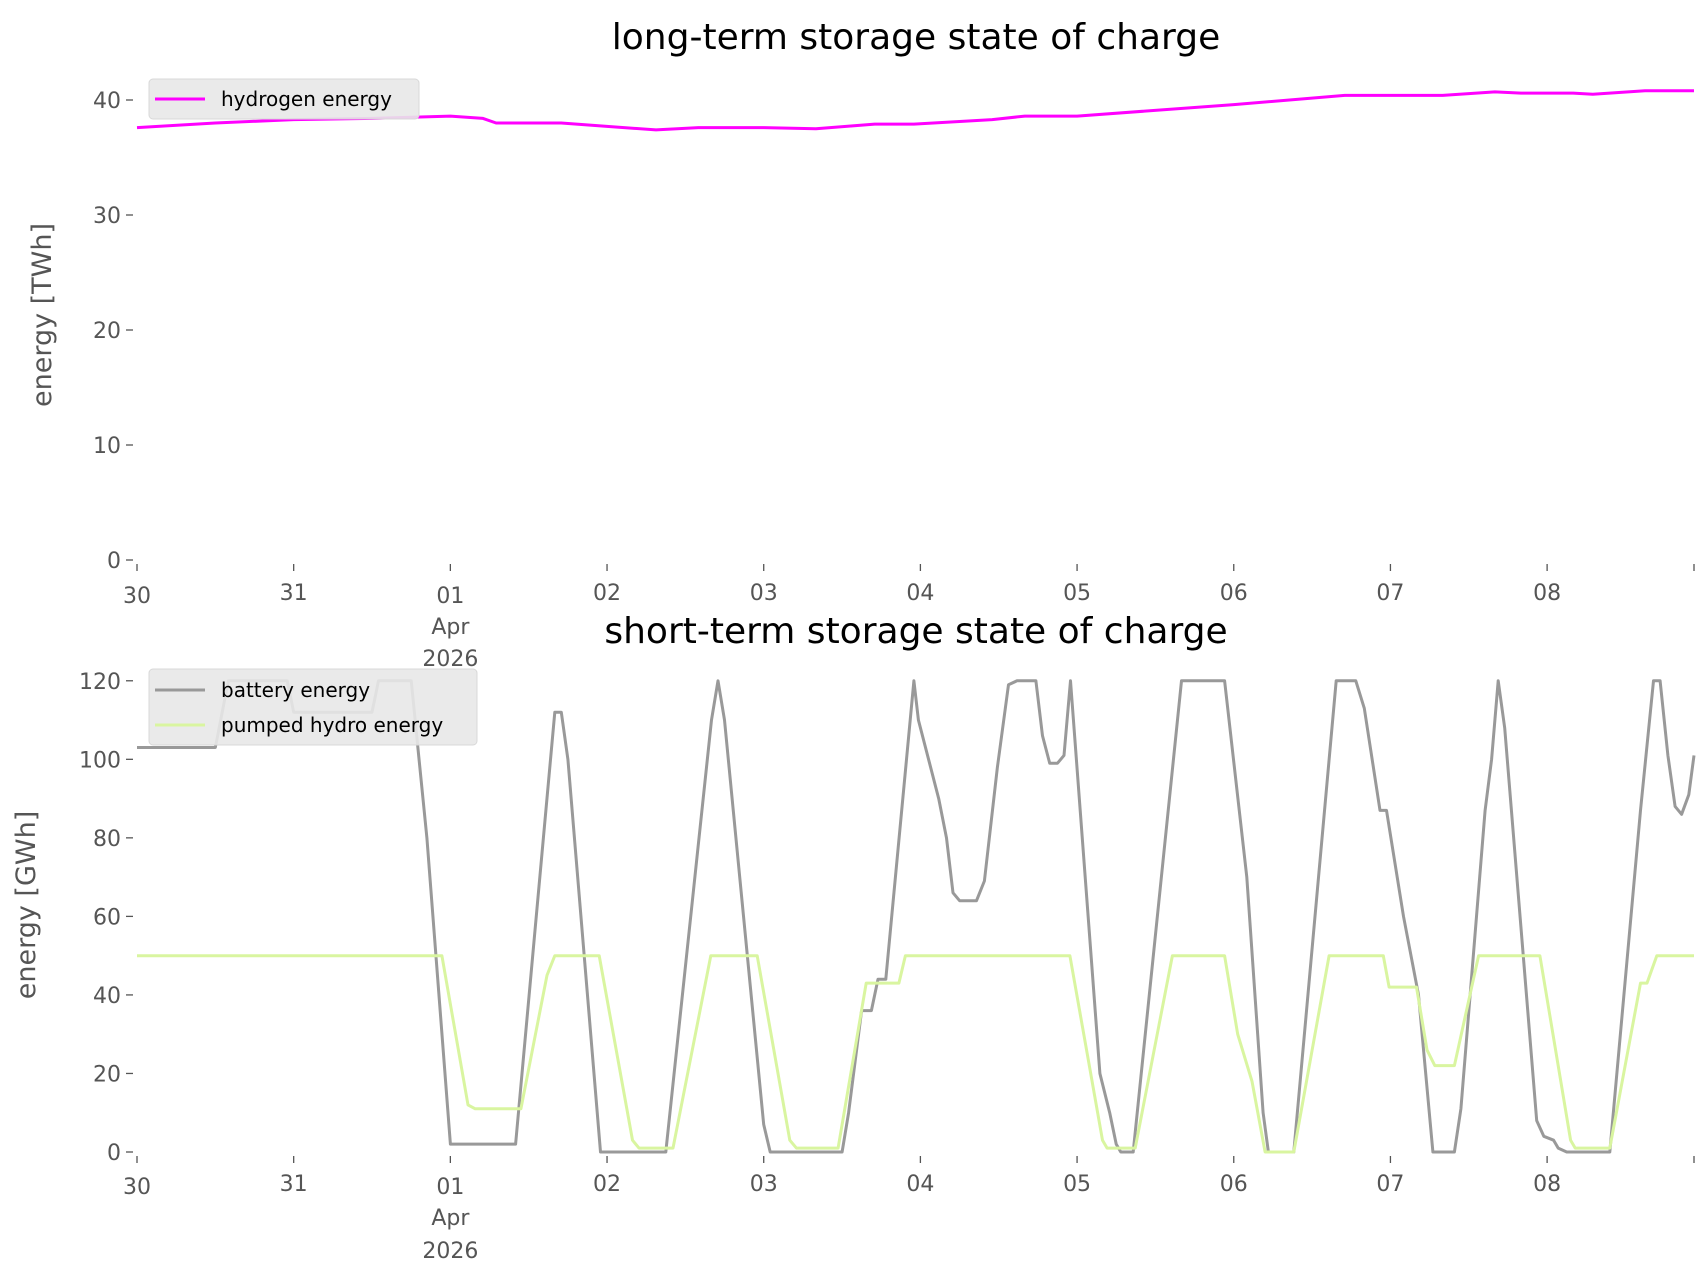 This screenshot has width=1706, height=1277. Describe the element at coordinates (916, 37) in the screenshot. I see `chart-title: long-term storage state of charge` at that location.